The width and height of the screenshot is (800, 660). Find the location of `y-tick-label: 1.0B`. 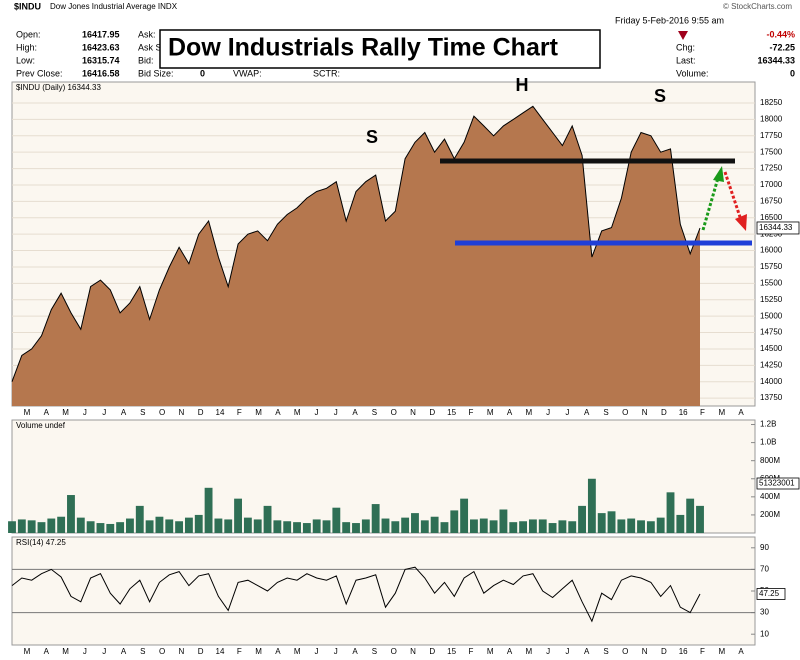

y-tick-label: 1.0B is located at coordinates (768, 442).